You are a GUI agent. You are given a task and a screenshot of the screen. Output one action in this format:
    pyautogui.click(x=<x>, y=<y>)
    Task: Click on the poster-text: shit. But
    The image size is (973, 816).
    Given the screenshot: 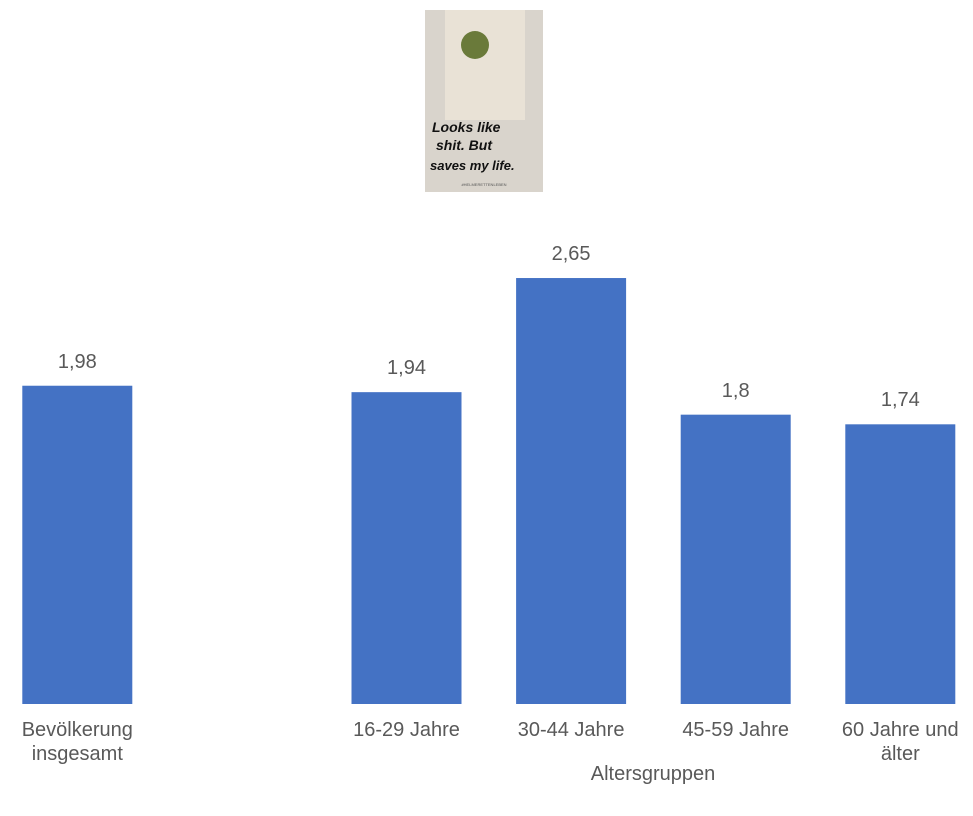 What is the action you would take?
    pyautogui.click(x=464, y=145)
    